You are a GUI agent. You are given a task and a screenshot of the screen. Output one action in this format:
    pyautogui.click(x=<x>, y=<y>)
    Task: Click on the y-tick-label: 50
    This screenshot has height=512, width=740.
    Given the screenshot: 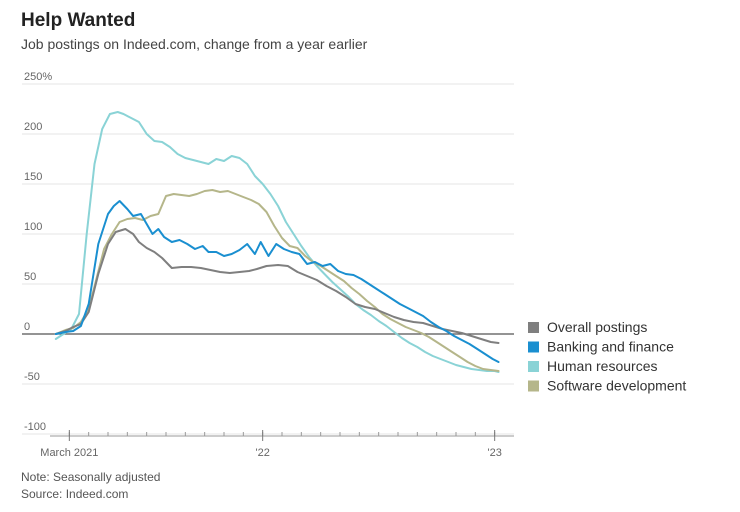 What is the action you would take?
    pyautogui.click(x=30, y=277)
    